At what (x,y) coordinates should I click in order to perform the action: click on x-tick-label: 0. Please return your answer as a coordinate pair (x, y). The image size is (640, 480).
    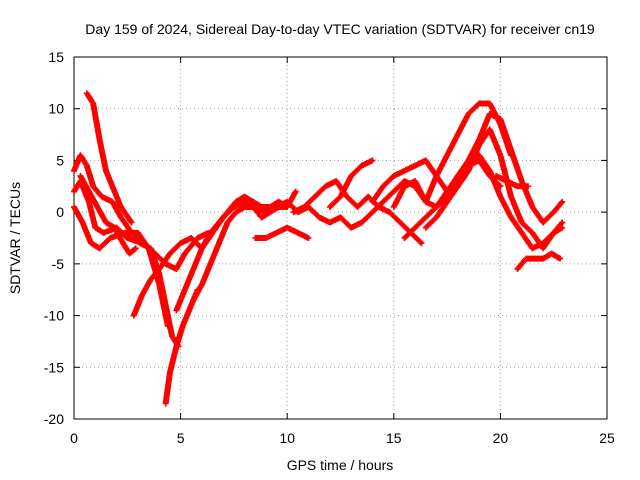
    Looking at the image, I should click on (74, 438).